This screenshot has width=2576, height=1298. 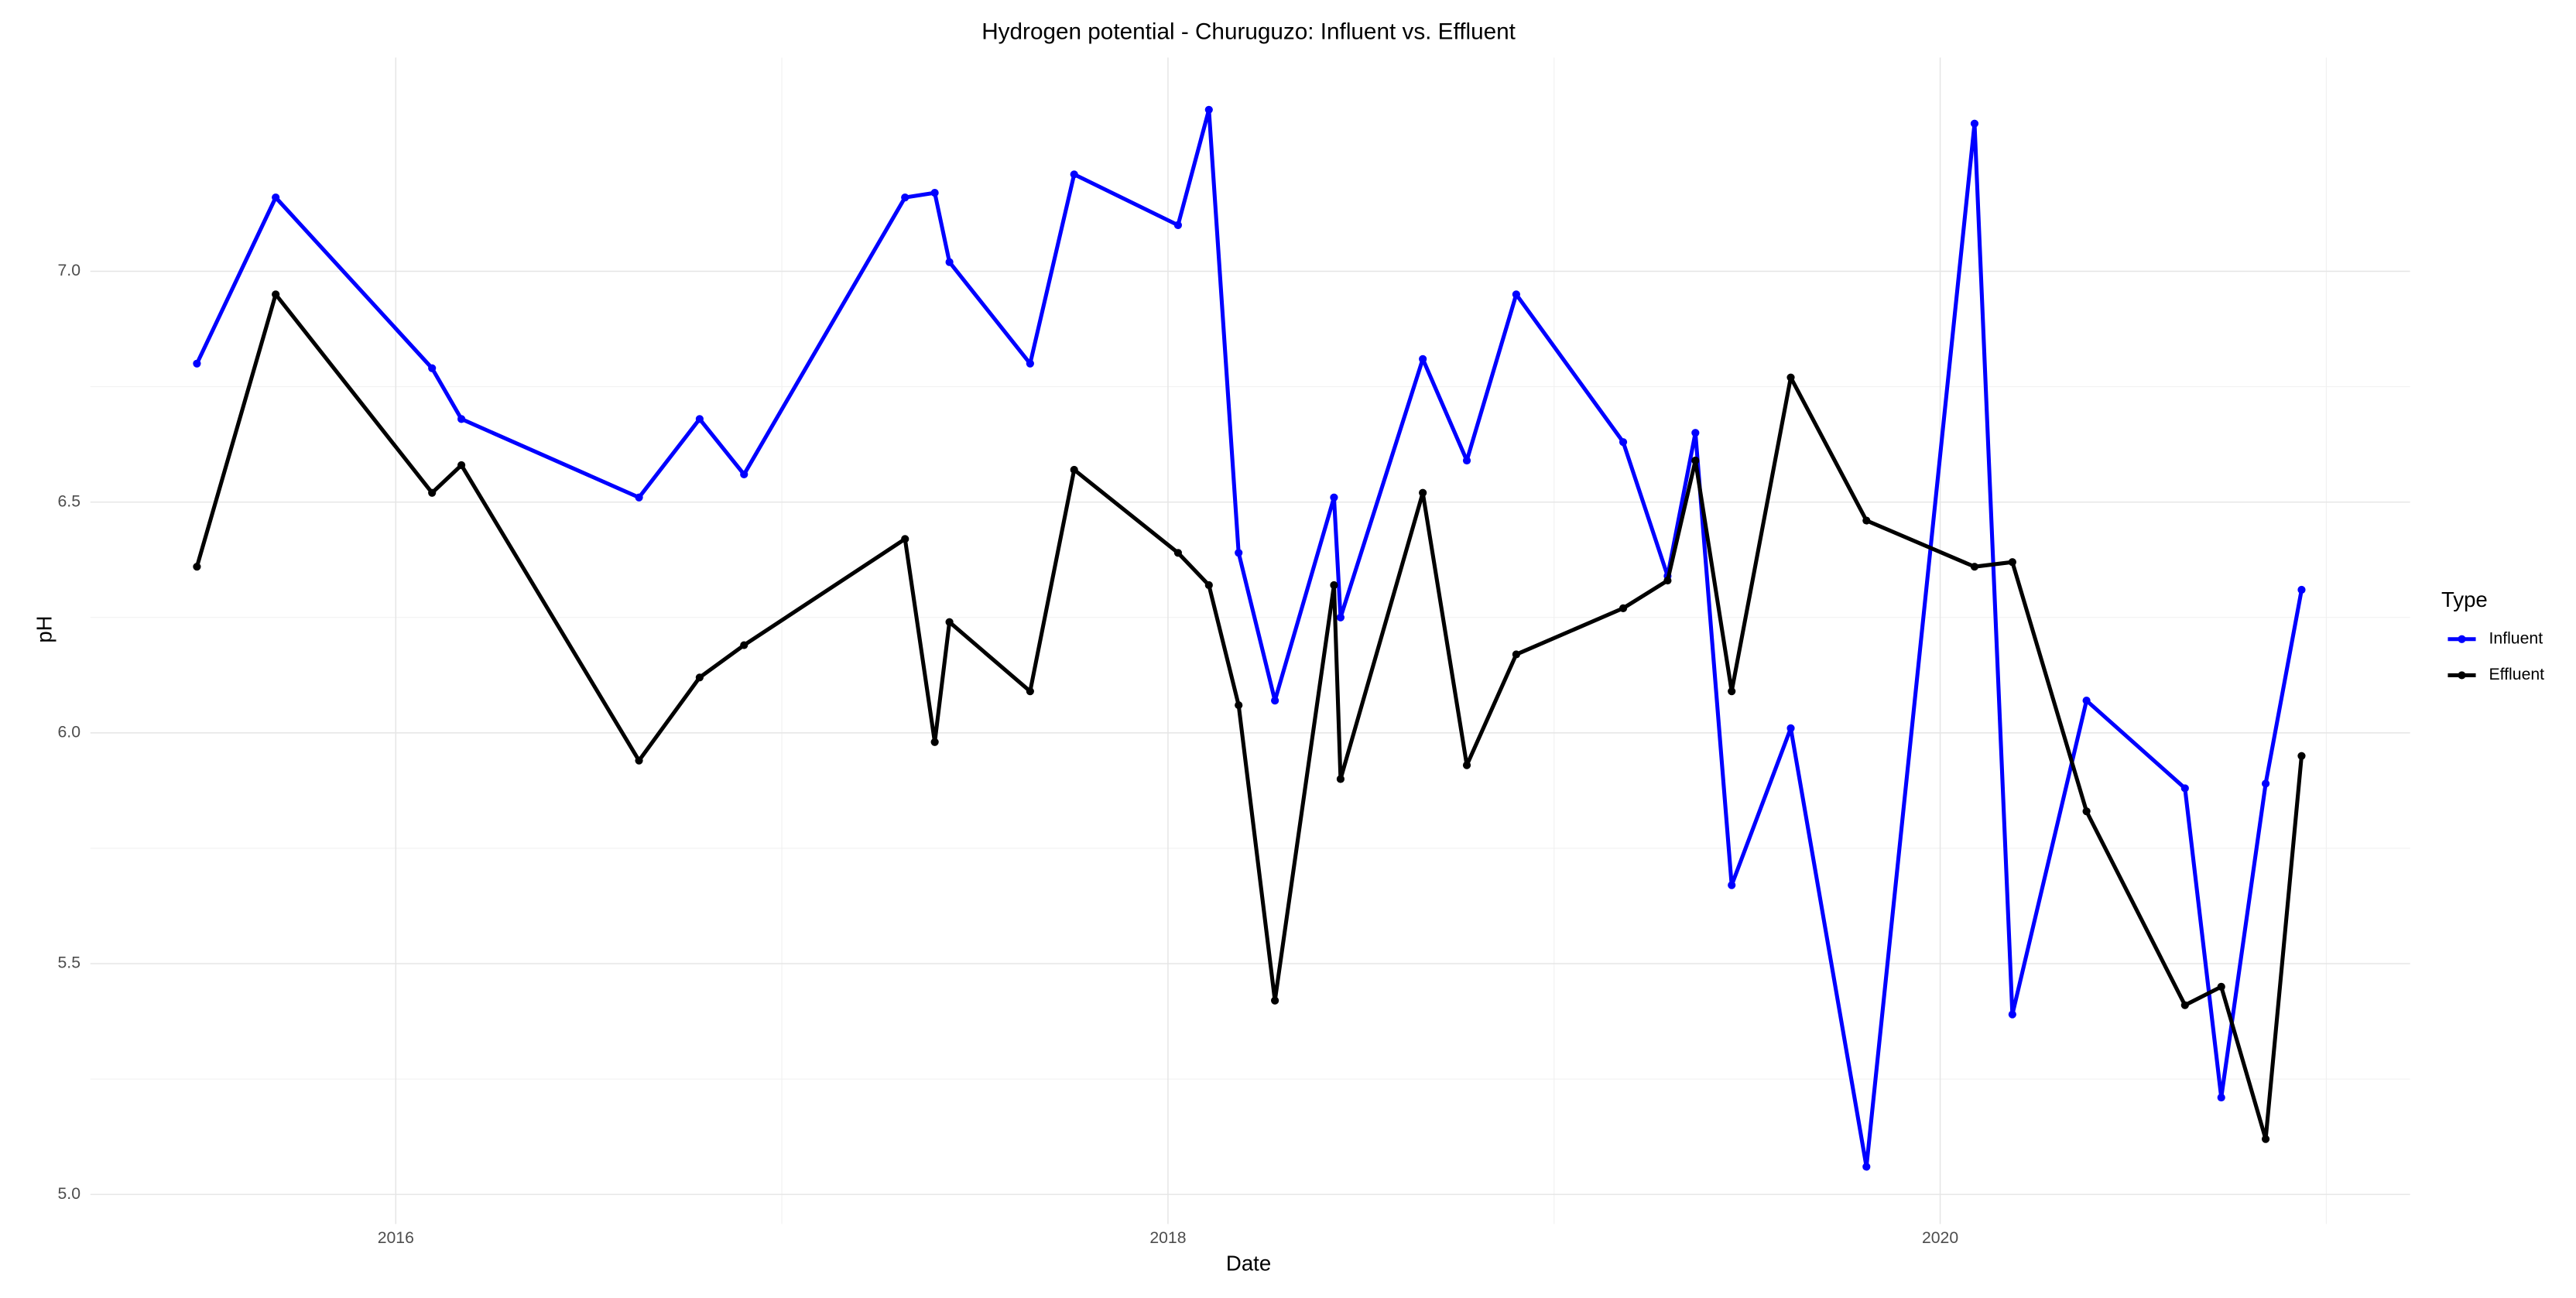 What do you see at coordinates (2517, 674) in the screenshot?
I see `legend-label: Effluent` at bounding box center [2517, 674].